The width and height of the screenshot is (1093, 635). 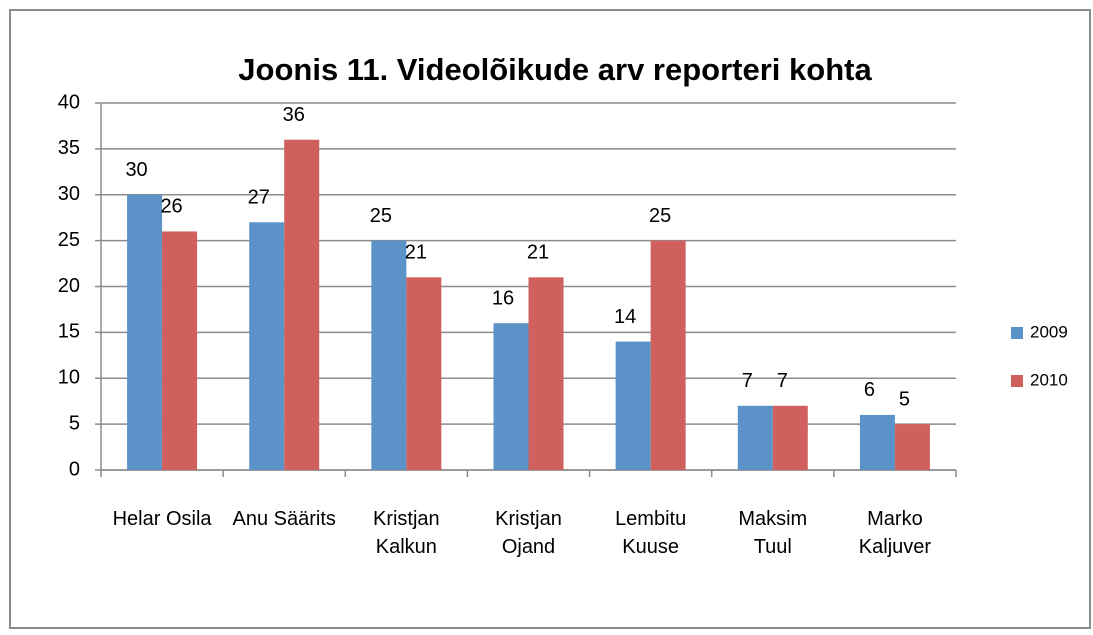 I want to click on y-tick-label: 20, so click(x=69, y=286).